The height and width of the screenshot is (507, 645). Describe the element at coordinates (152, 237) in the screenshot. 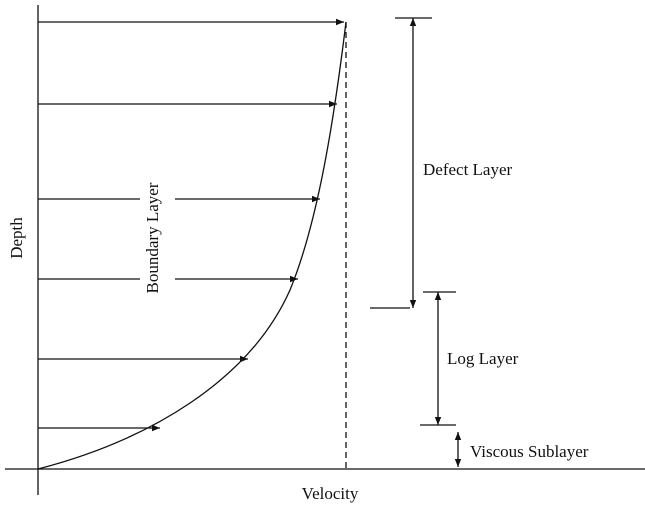

I see `boundary-label: Boundary Layer` at that location.